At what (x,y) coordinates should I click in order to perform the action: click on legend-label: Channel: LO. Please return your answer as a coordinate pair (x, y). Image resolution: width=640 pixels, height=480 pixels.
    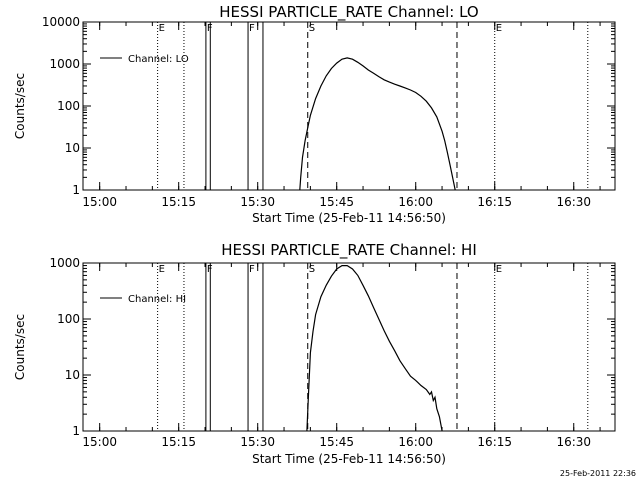
    Looking at the image, I should click on (158, 59).